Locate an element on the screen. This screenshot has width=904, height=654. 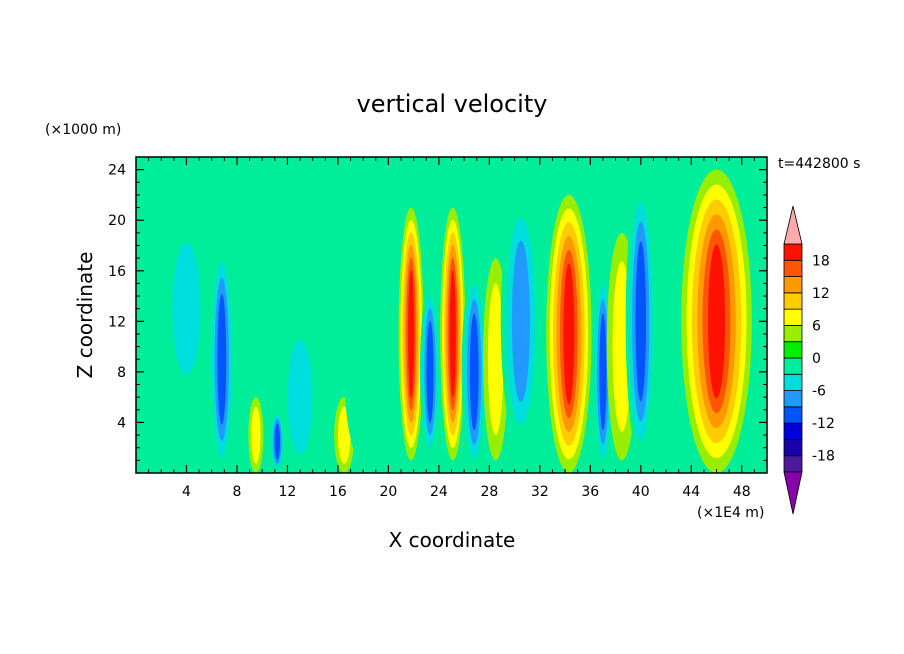
x-tick-label: 28 is located at coordinates (489, 492).